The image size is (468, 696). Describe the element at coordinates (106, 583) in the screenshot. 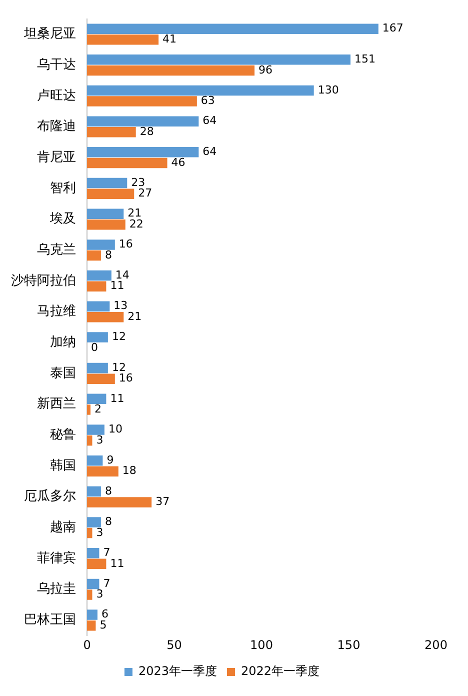

I see `data-label: 7` at that location.